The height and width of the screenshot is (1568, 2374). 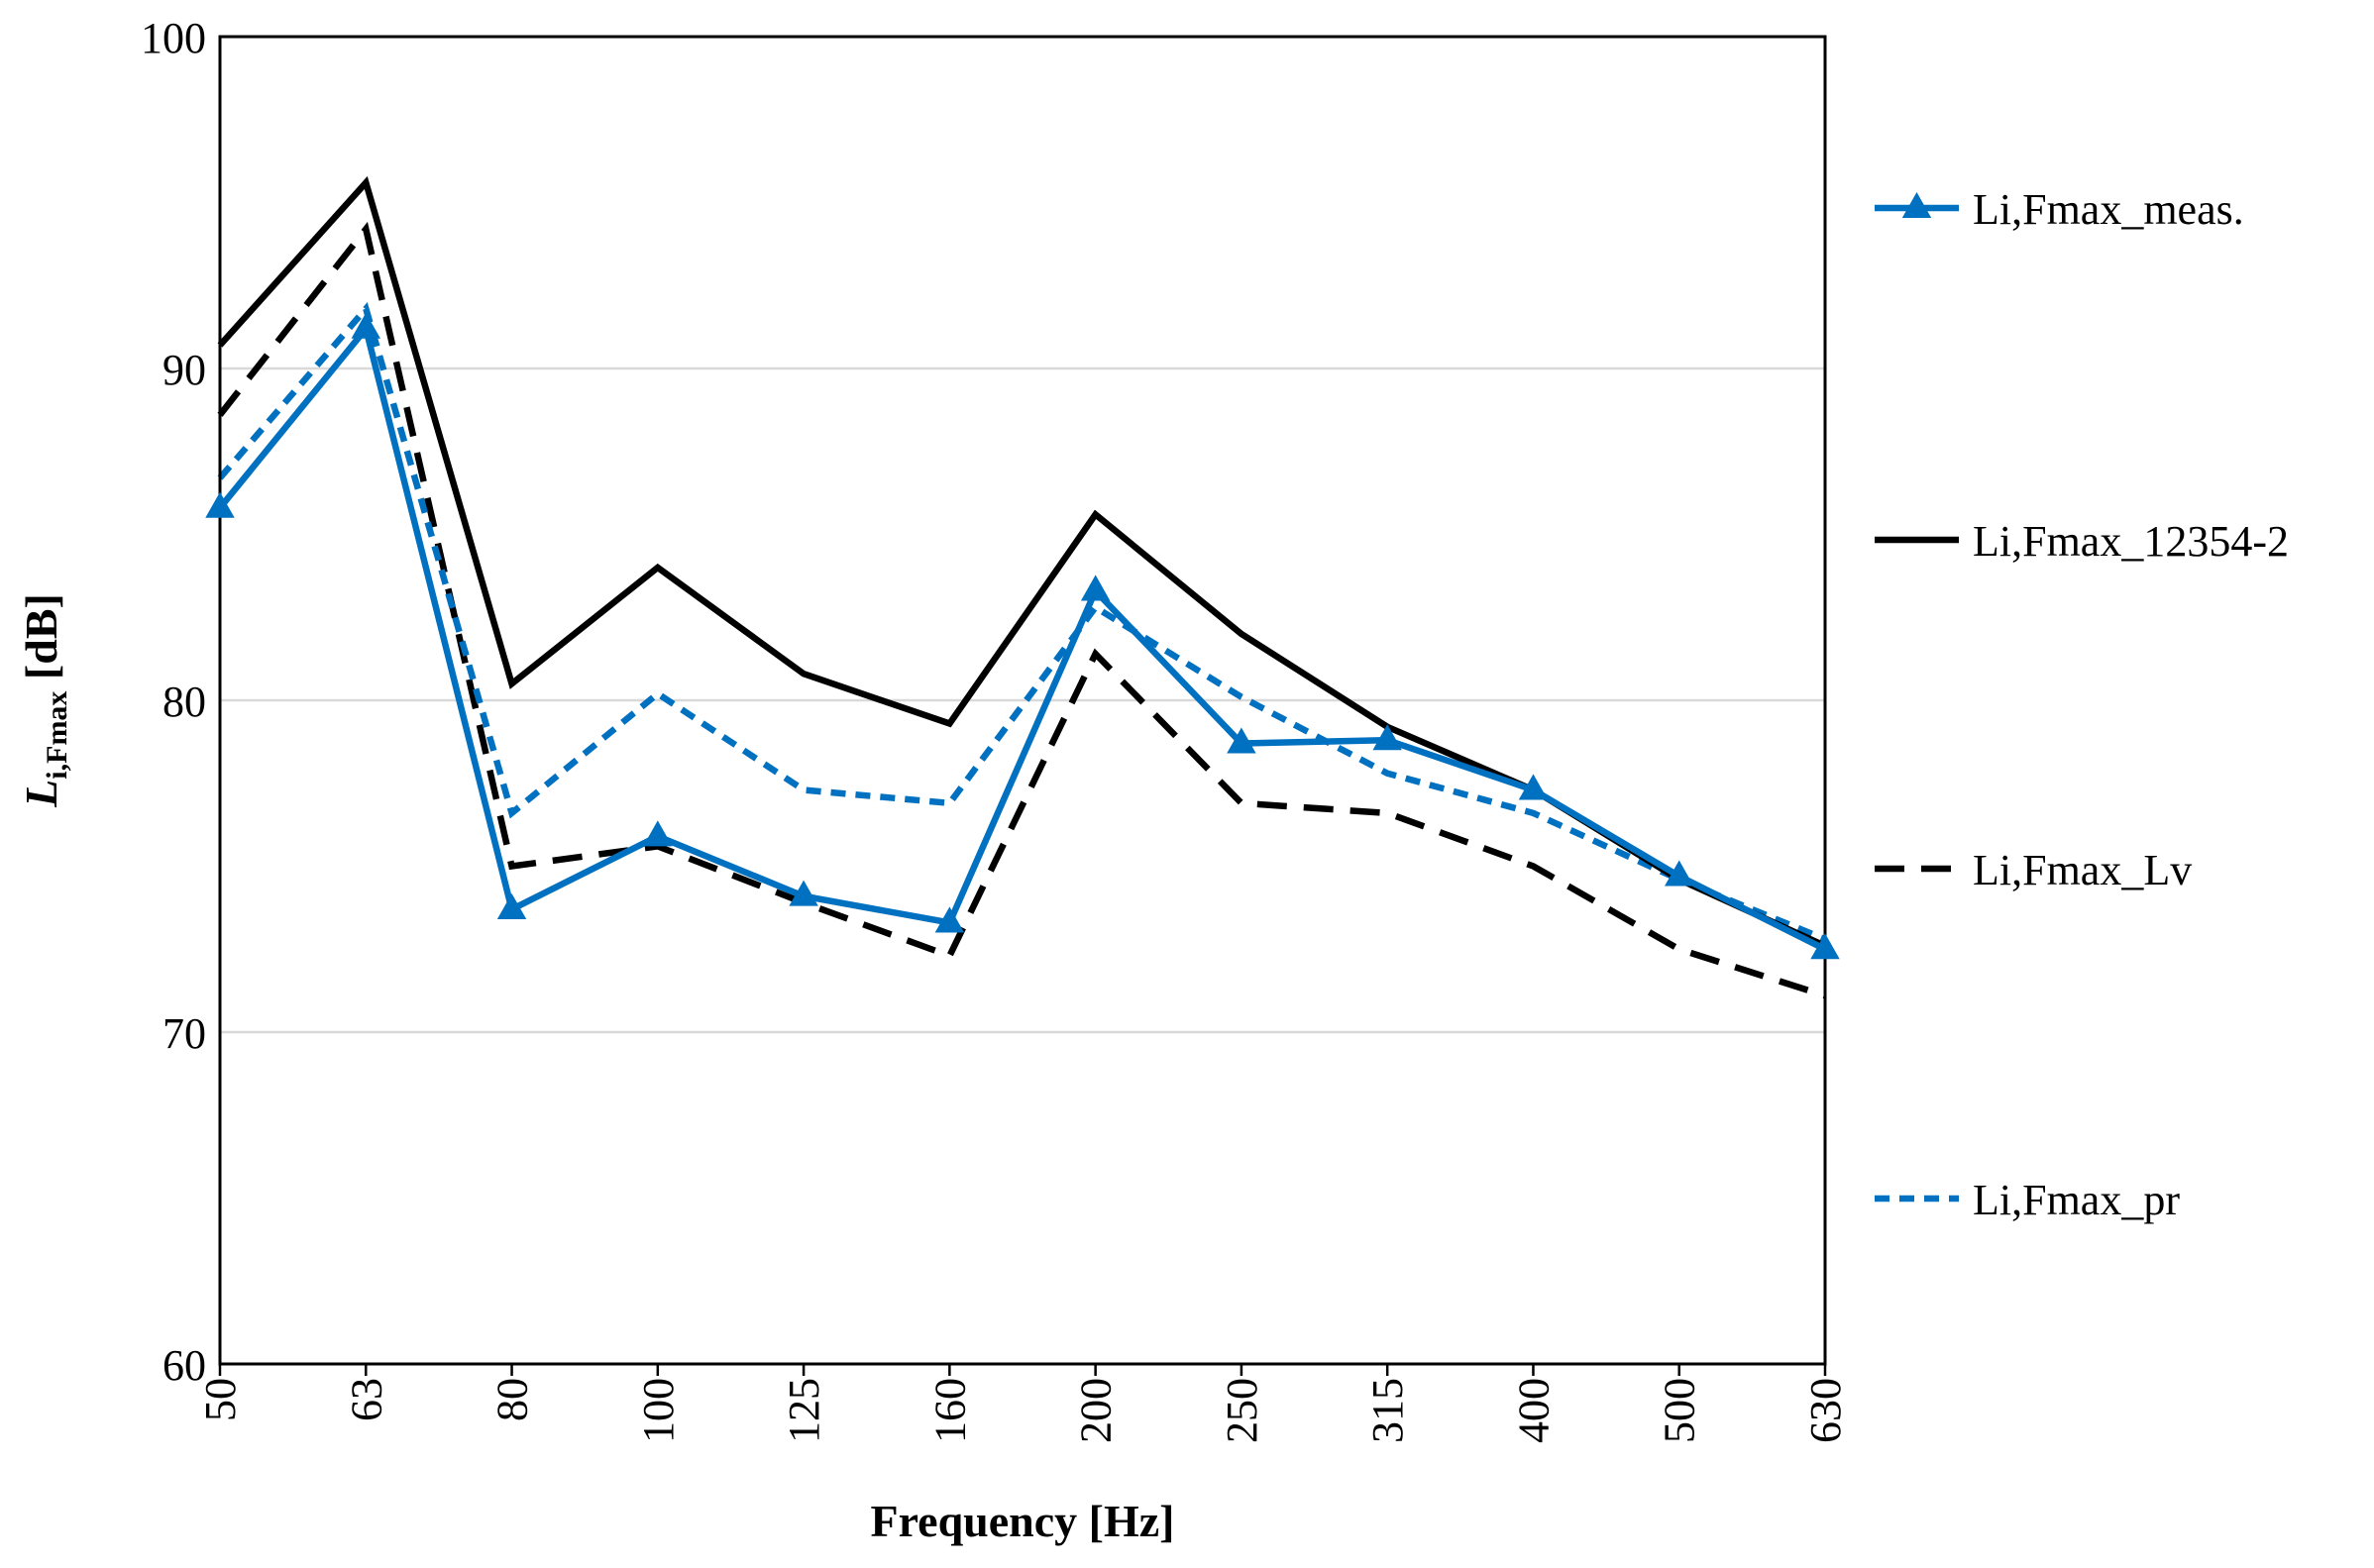 I want to click on x-tick-label-250: 250, so click(x=1242, y=1411).